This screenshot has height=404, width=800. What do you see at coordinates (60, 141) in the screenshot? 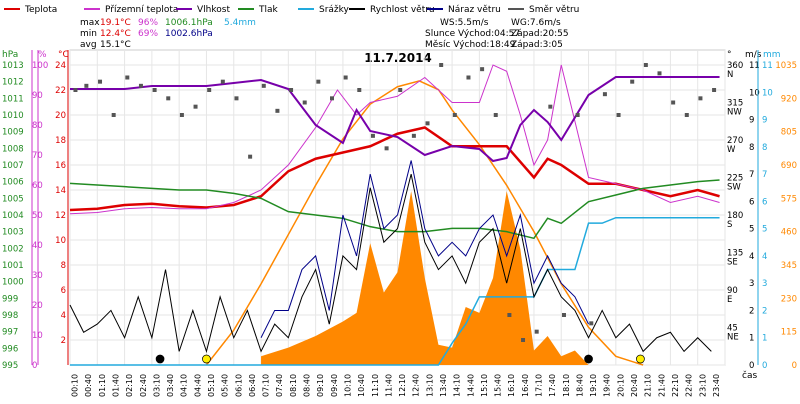
I see `axis-temp-tick: 18` at bounding box center [60, 141].